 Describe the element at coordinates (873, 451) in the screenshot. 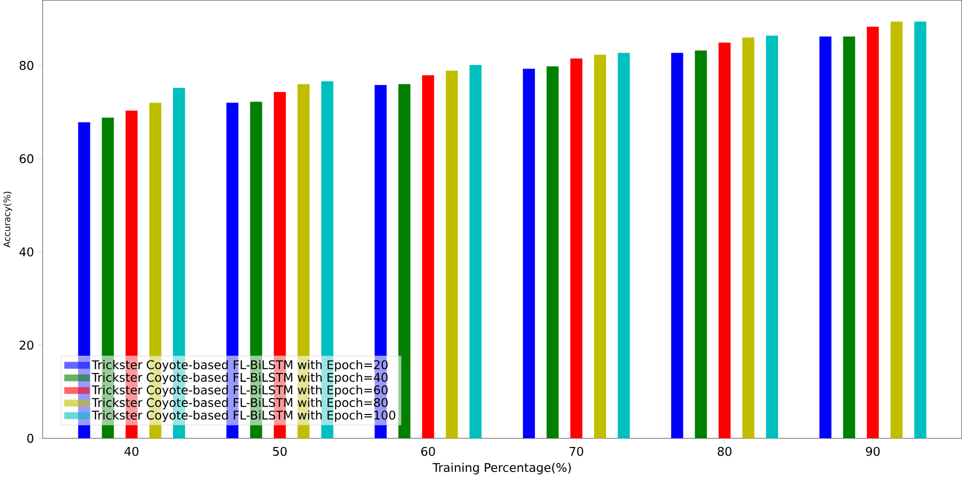

I see `x-tick-label: 90` at that location.